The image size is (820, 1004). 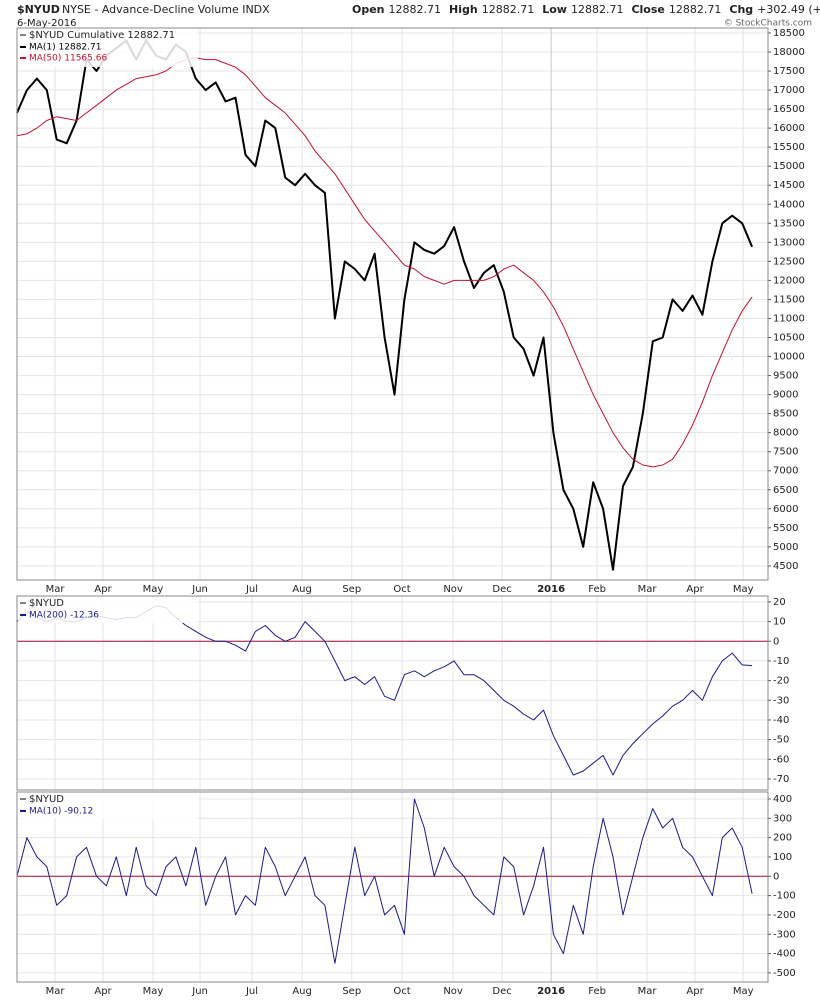 I want to click on y-tick-label: -300, so click(x=784, y=934).